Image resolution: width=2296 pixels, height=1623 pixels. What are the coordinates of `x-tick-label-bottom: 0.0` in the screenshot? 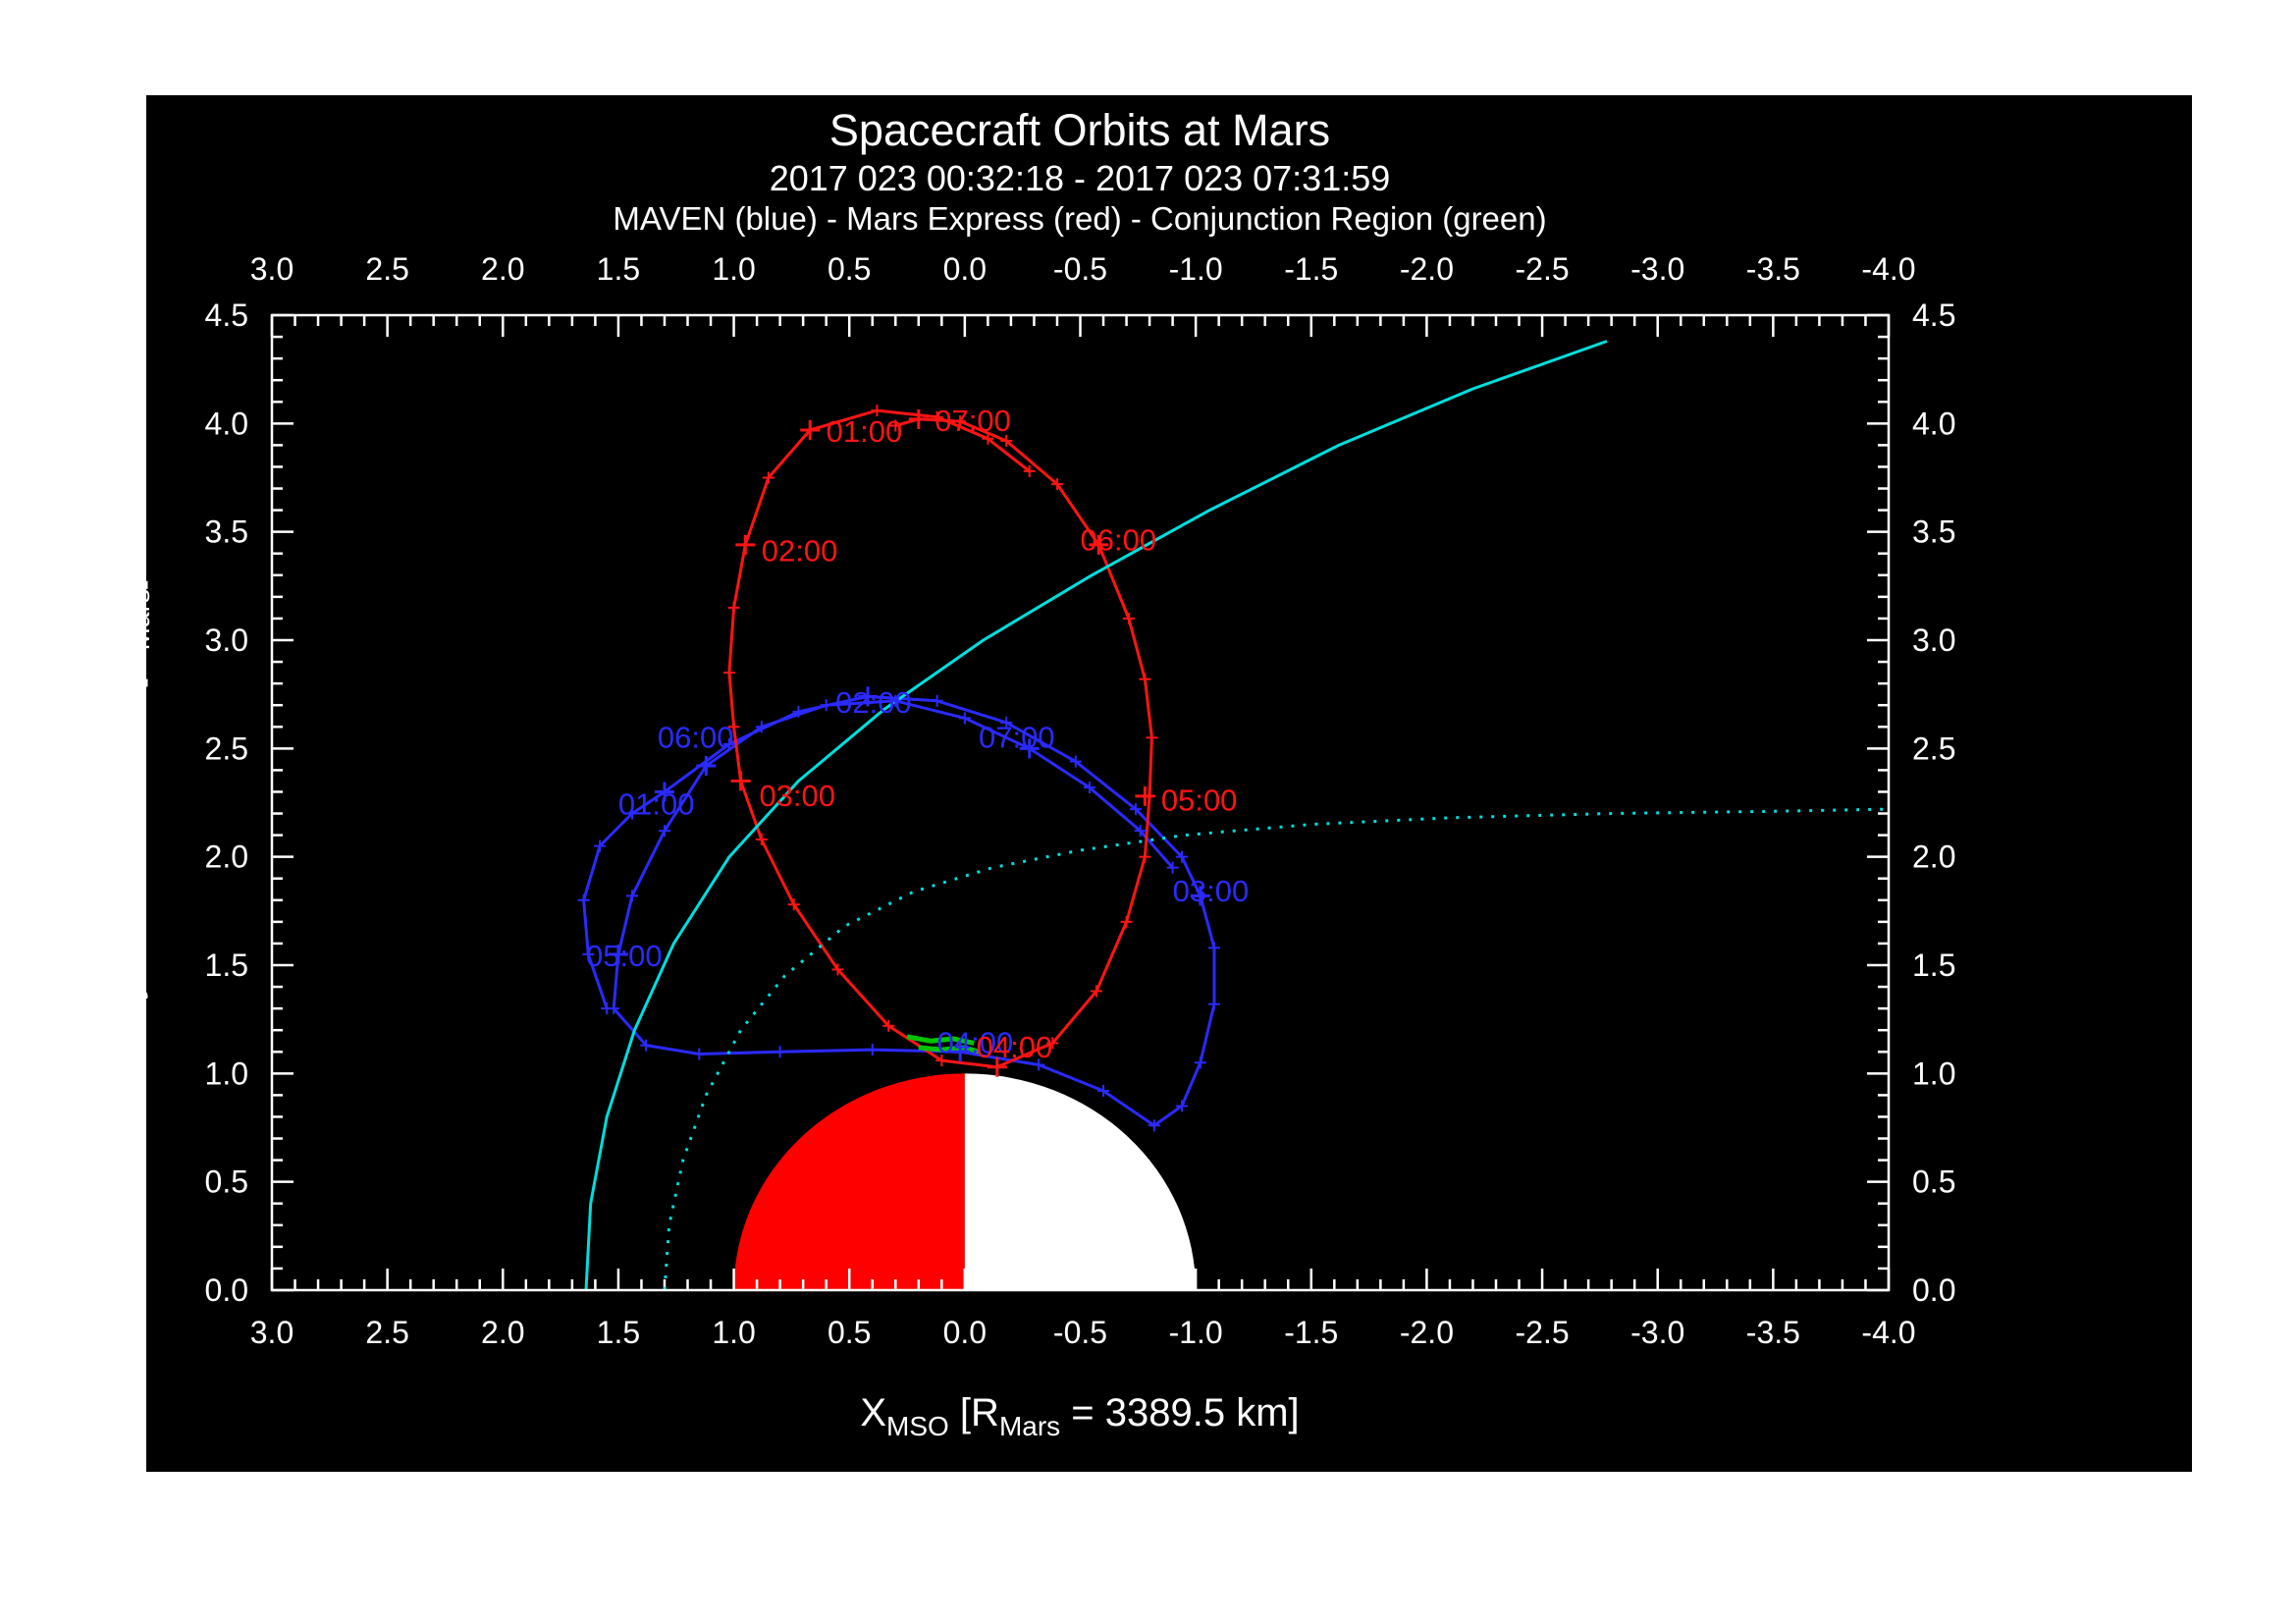 It's located at (965, 1332).